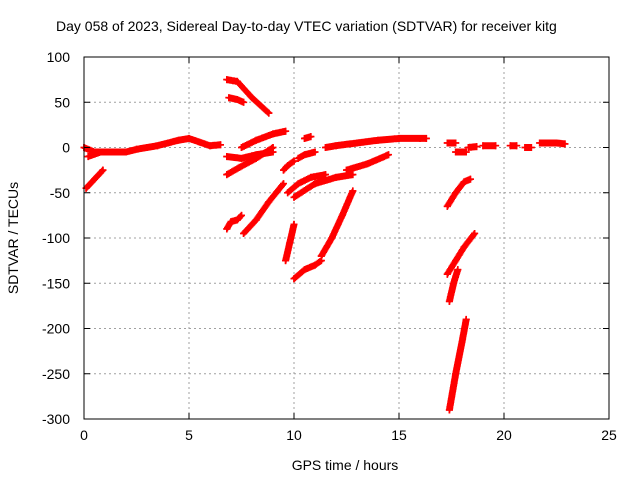  Describe the element at coordinates (504, 435) in the screenshot. I see `x-tick-label: 20` at that location.